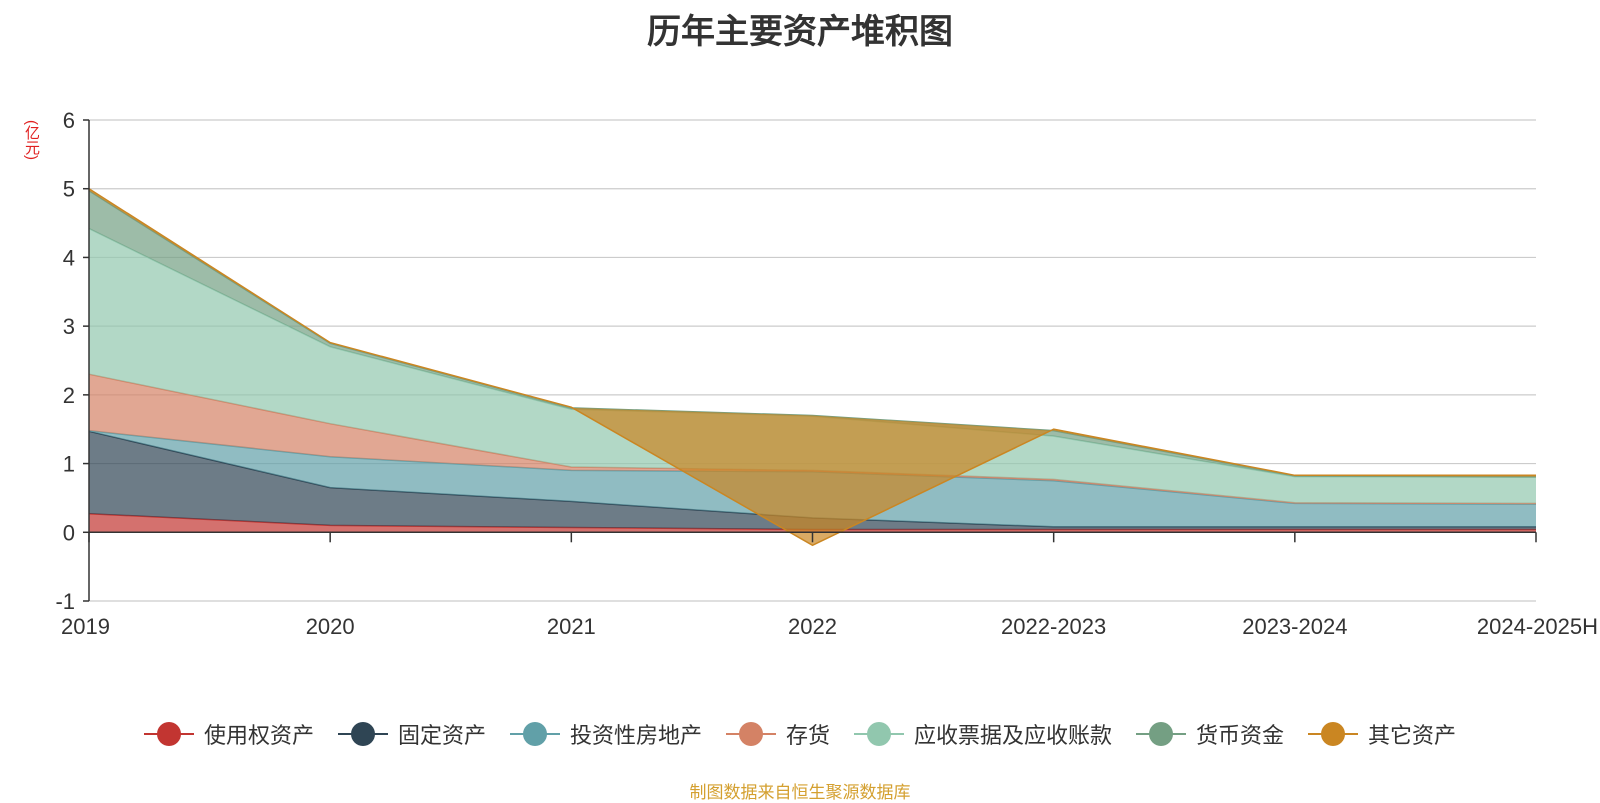 The width and height of the screenshot is (1600, 803). What do you see at coordinates (571, 626) in the screenshot?
I see `x-tick-label: 2021` at bounding box center [571, 626].